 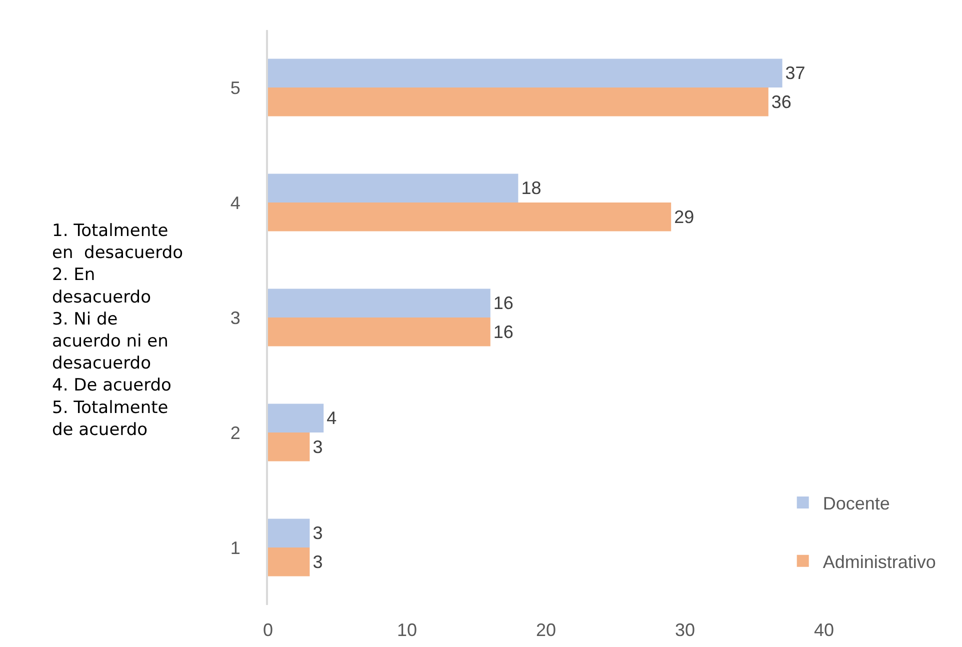 What do you see at coordinates (531, 188) in the screenshot?
I see `data-label: 18` at bounding box center [531, 188].